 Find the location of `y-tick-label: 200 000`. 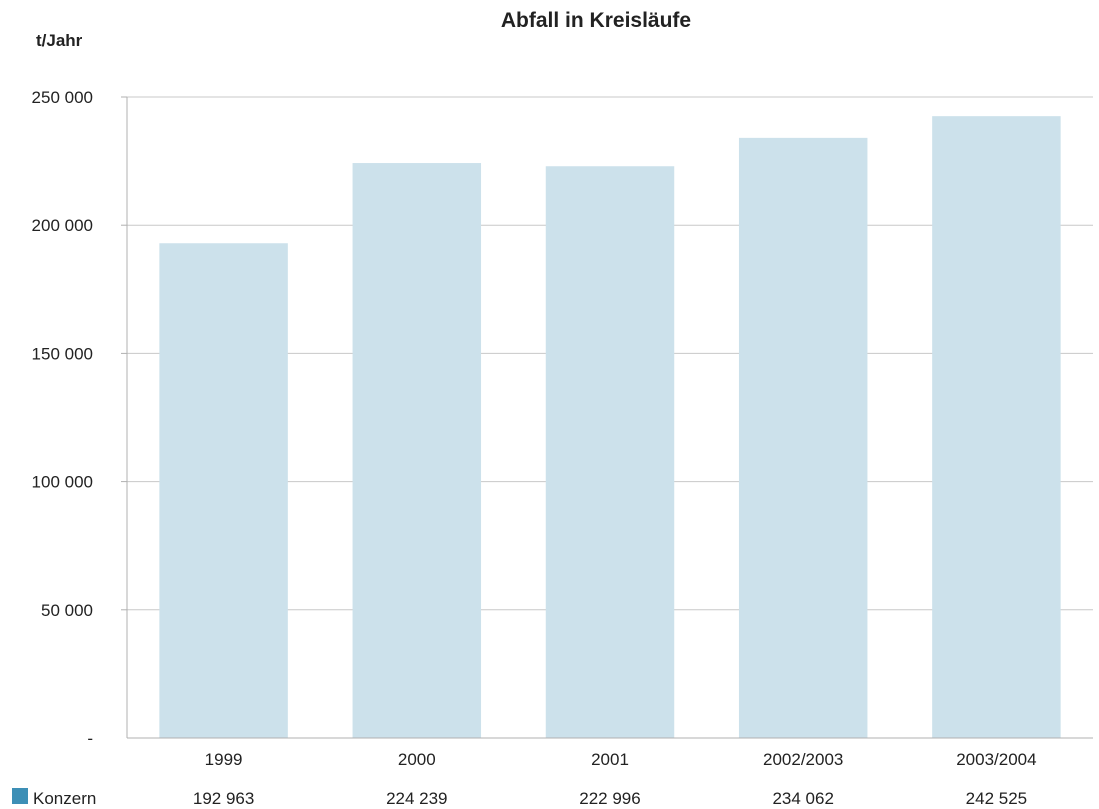

y-tick-label: 200 000 is located at coordinates (62, 225).